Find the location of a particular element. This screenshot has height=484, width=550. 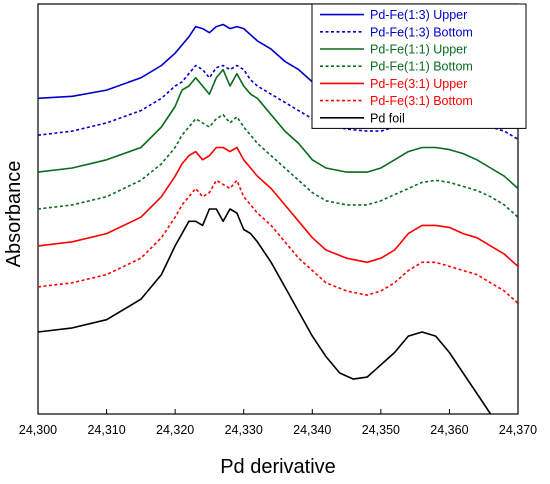

legend-label: Pd-Fe(3:1) Upper is located at coordinates (418, 84).